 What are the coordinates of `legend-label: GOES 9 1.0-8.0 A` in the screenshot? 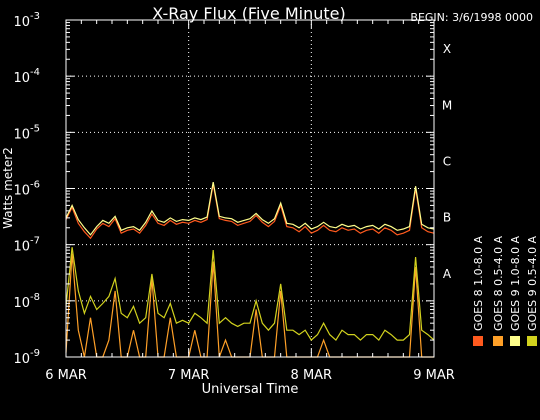 It's located at (515, 283).